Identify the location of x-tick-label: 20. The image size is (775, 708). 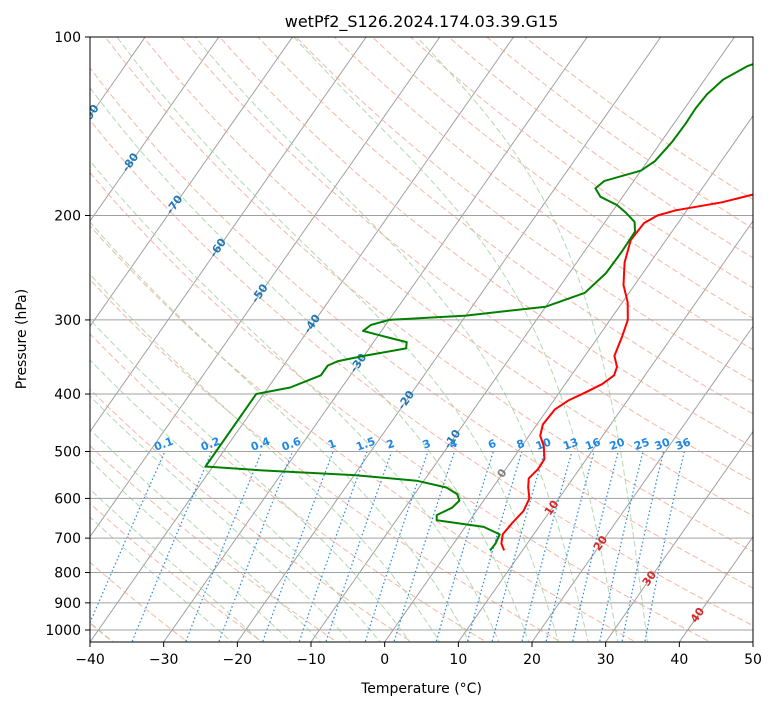
(532, 660).